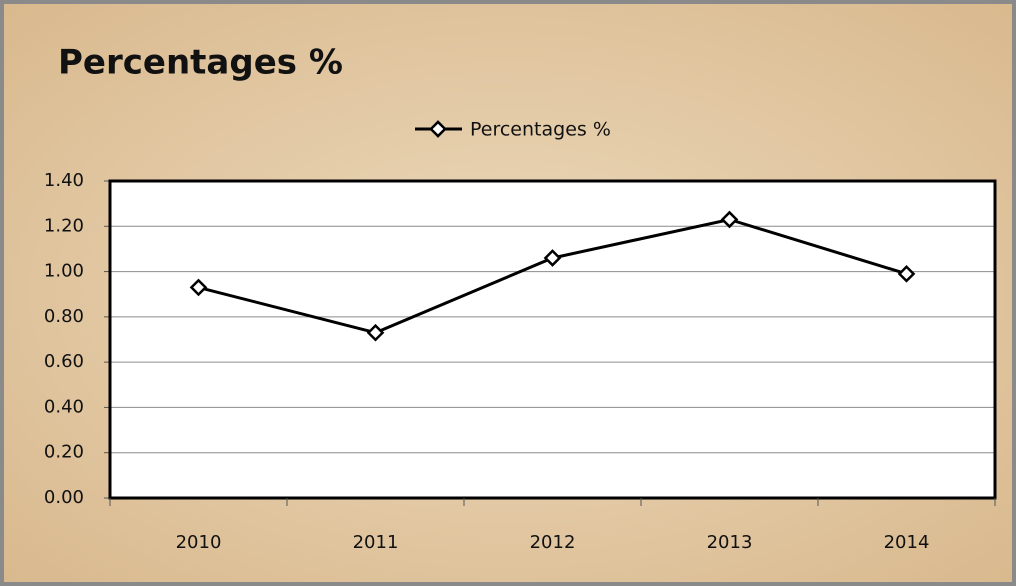 Image resolution: width=1016 pixels, height=586 pixels. I want to click on chart-title: Percentages %, so click(200, 63).